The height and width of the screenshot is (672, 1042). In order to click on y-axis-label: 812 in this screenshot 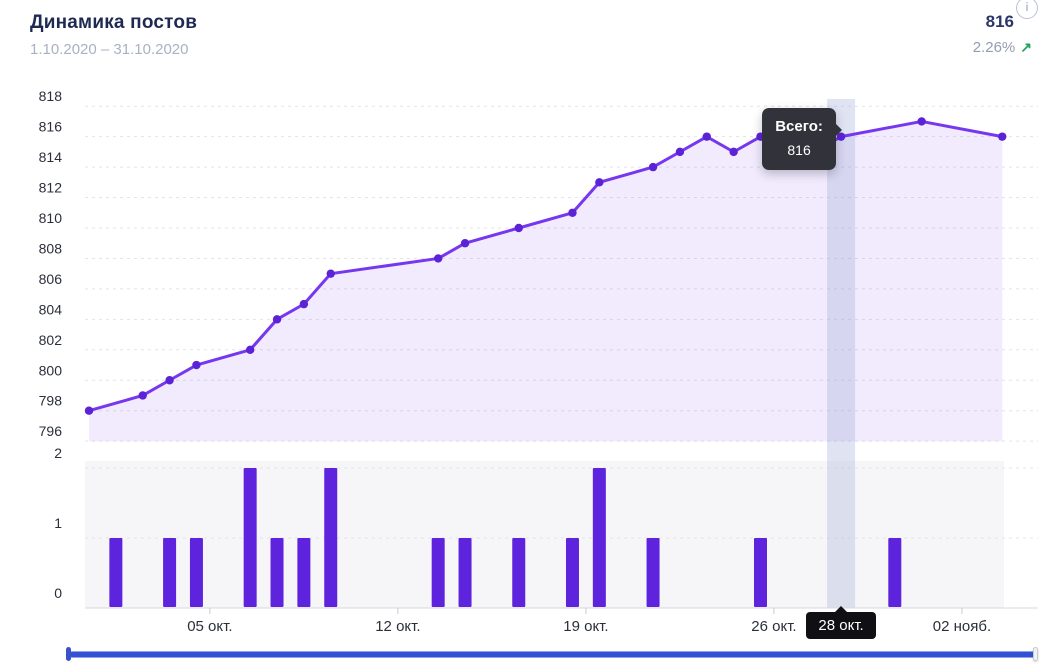, I will do `click(51, 188)`.